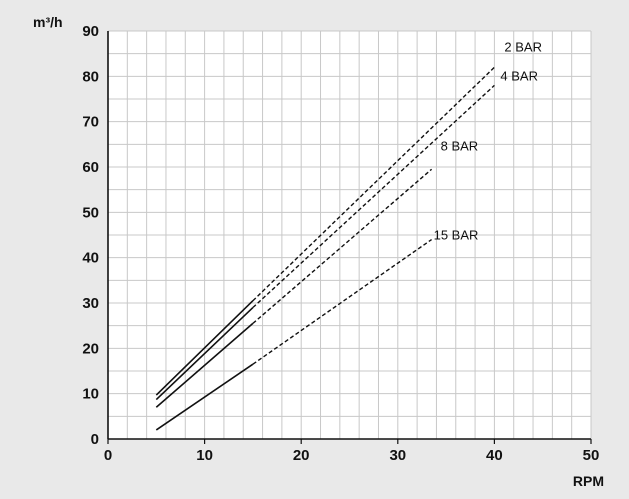 The width and height of the screenshot is (629, 499). Describe the element at coordinates (523, 46) in the screenshot. I see `series-label: 2 BAR` at that location.